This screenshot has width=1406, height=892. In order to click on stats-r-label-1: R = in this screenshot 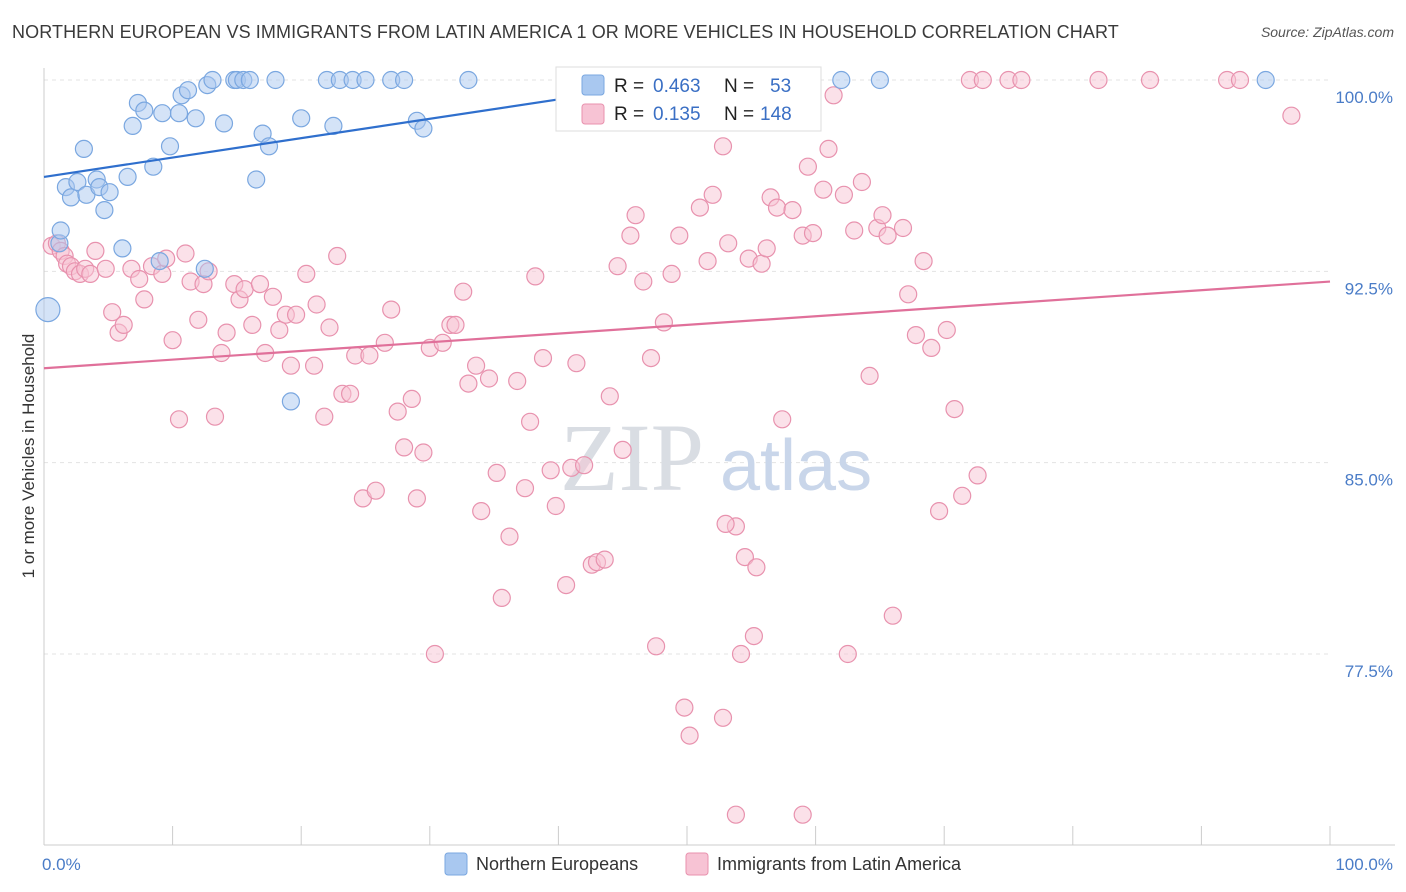, I will do `click(629, 86)`.